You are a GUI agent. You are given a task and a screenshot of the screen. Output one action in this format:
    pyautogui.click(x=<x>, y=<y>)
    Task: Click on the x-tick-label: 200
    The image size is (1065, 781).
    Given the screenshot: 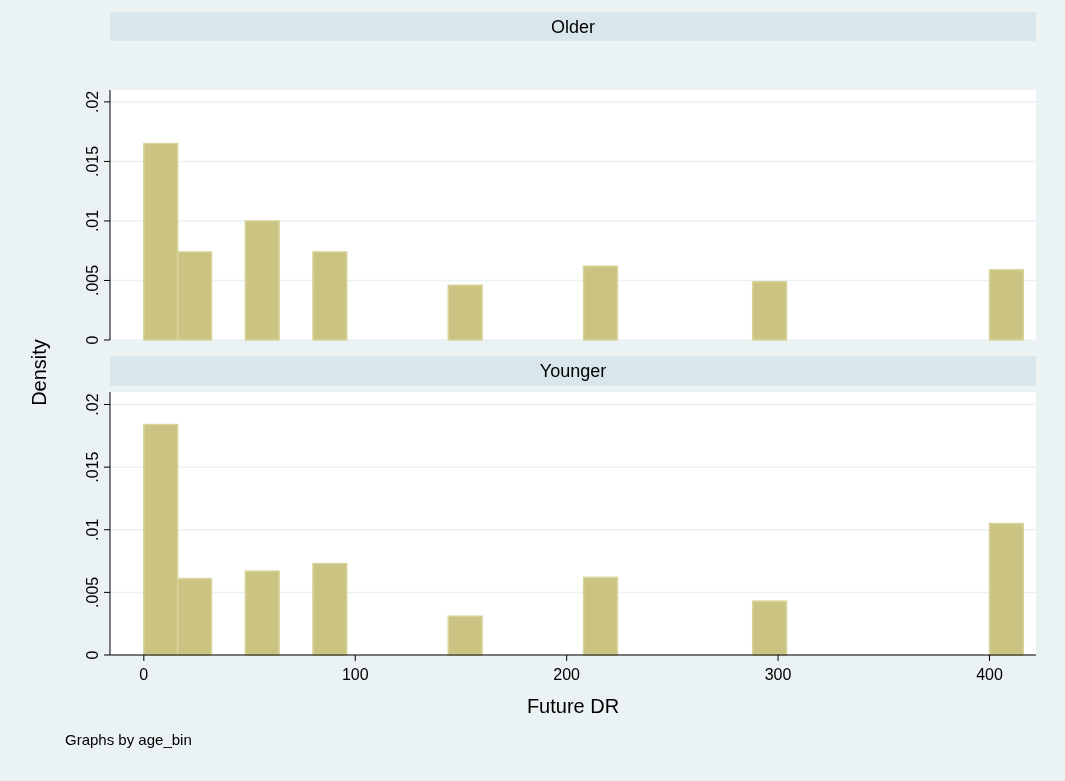 What is the action you would take?
    pyautogui.click(x=567, y=674)
    